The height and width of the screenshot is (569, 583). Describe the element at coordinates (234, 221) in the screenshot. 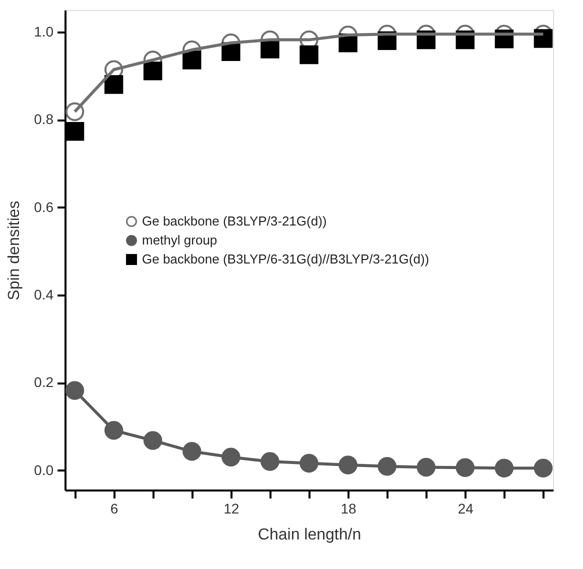

I see `legend-label: Ge backbone (B3LYP/3-21G(d))` at that location.